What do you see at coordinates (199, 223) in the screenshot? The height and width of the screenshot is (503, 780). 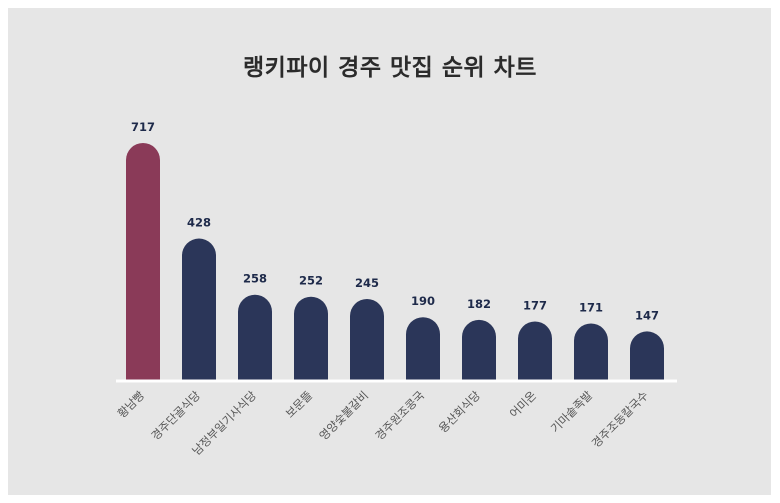 I see `value-label-1: 428` at bounding box center [199, 223].